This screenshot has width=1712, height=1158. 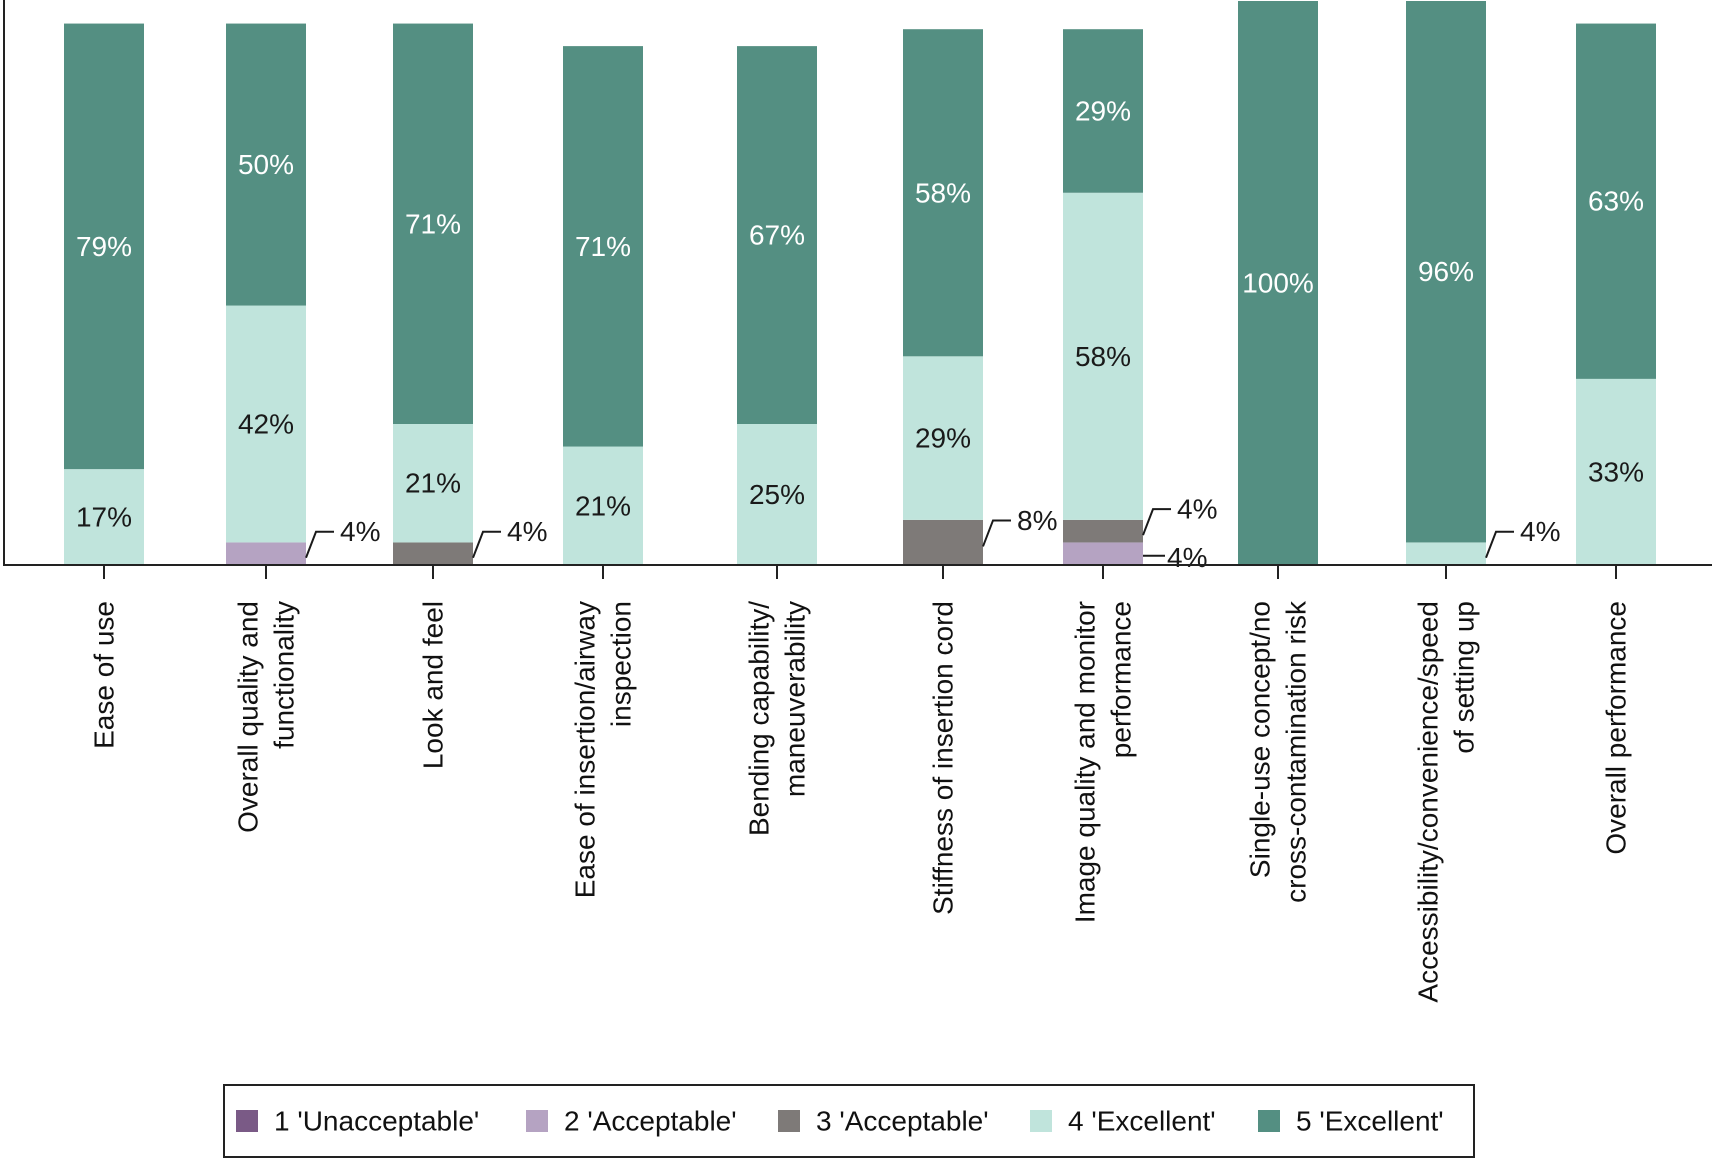 What do you see at coordinates (1370, 1121) in the screenshot?
I see `legend-label: 5 'Excellent'` at bounding box center [1370, 1121].